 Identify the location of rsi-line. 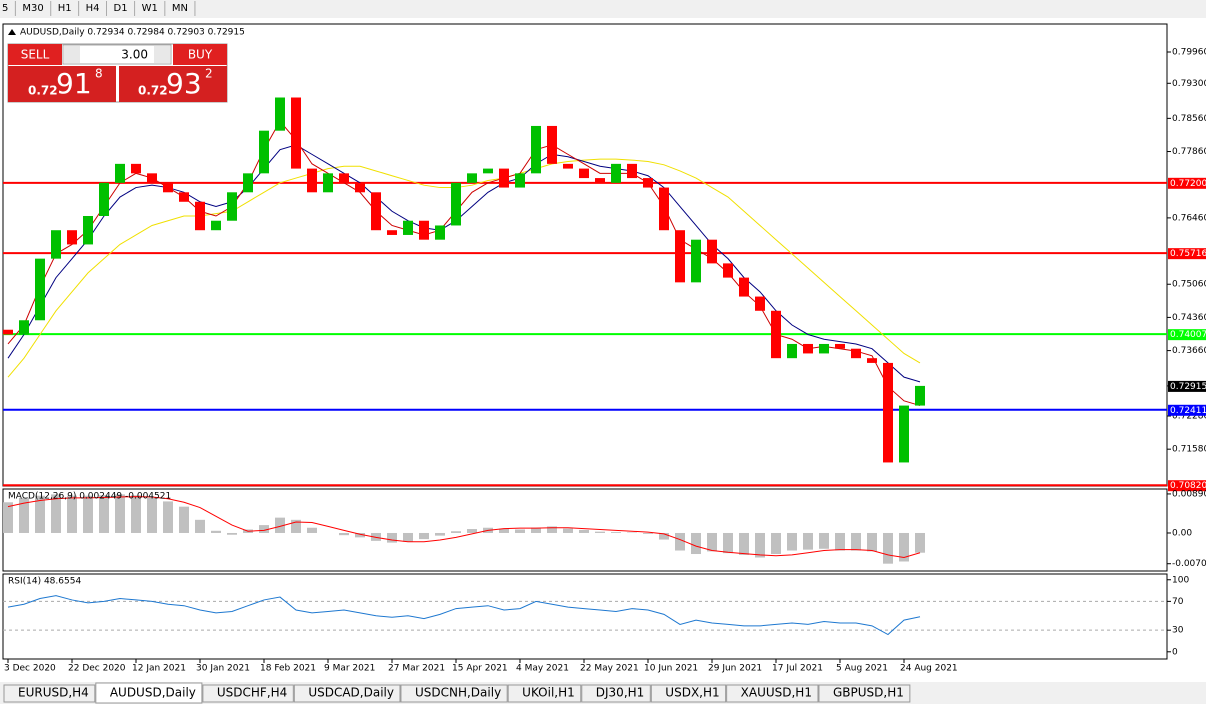
(464, 615).